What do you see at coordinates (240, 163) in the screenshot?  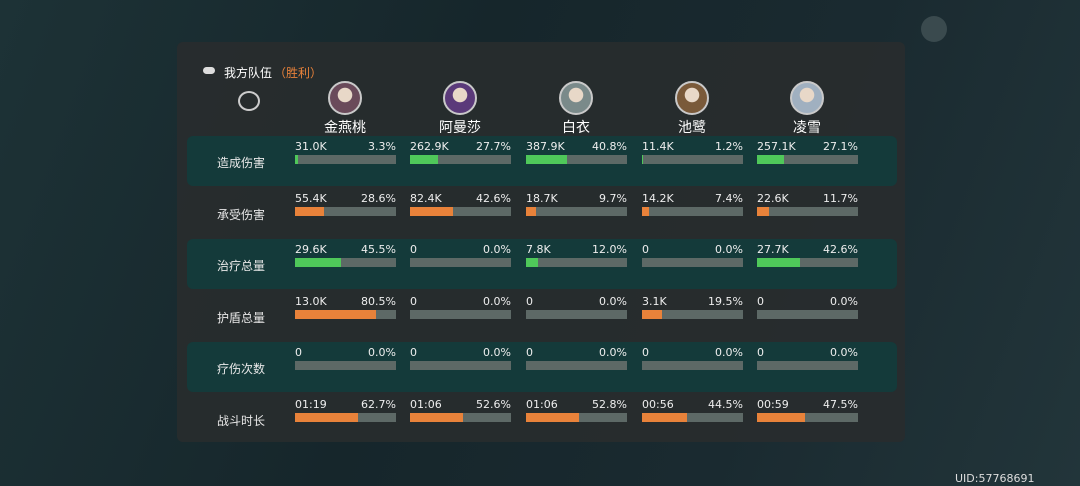 I see `row-label: 造成伤害` at bounding box center [240, 163].